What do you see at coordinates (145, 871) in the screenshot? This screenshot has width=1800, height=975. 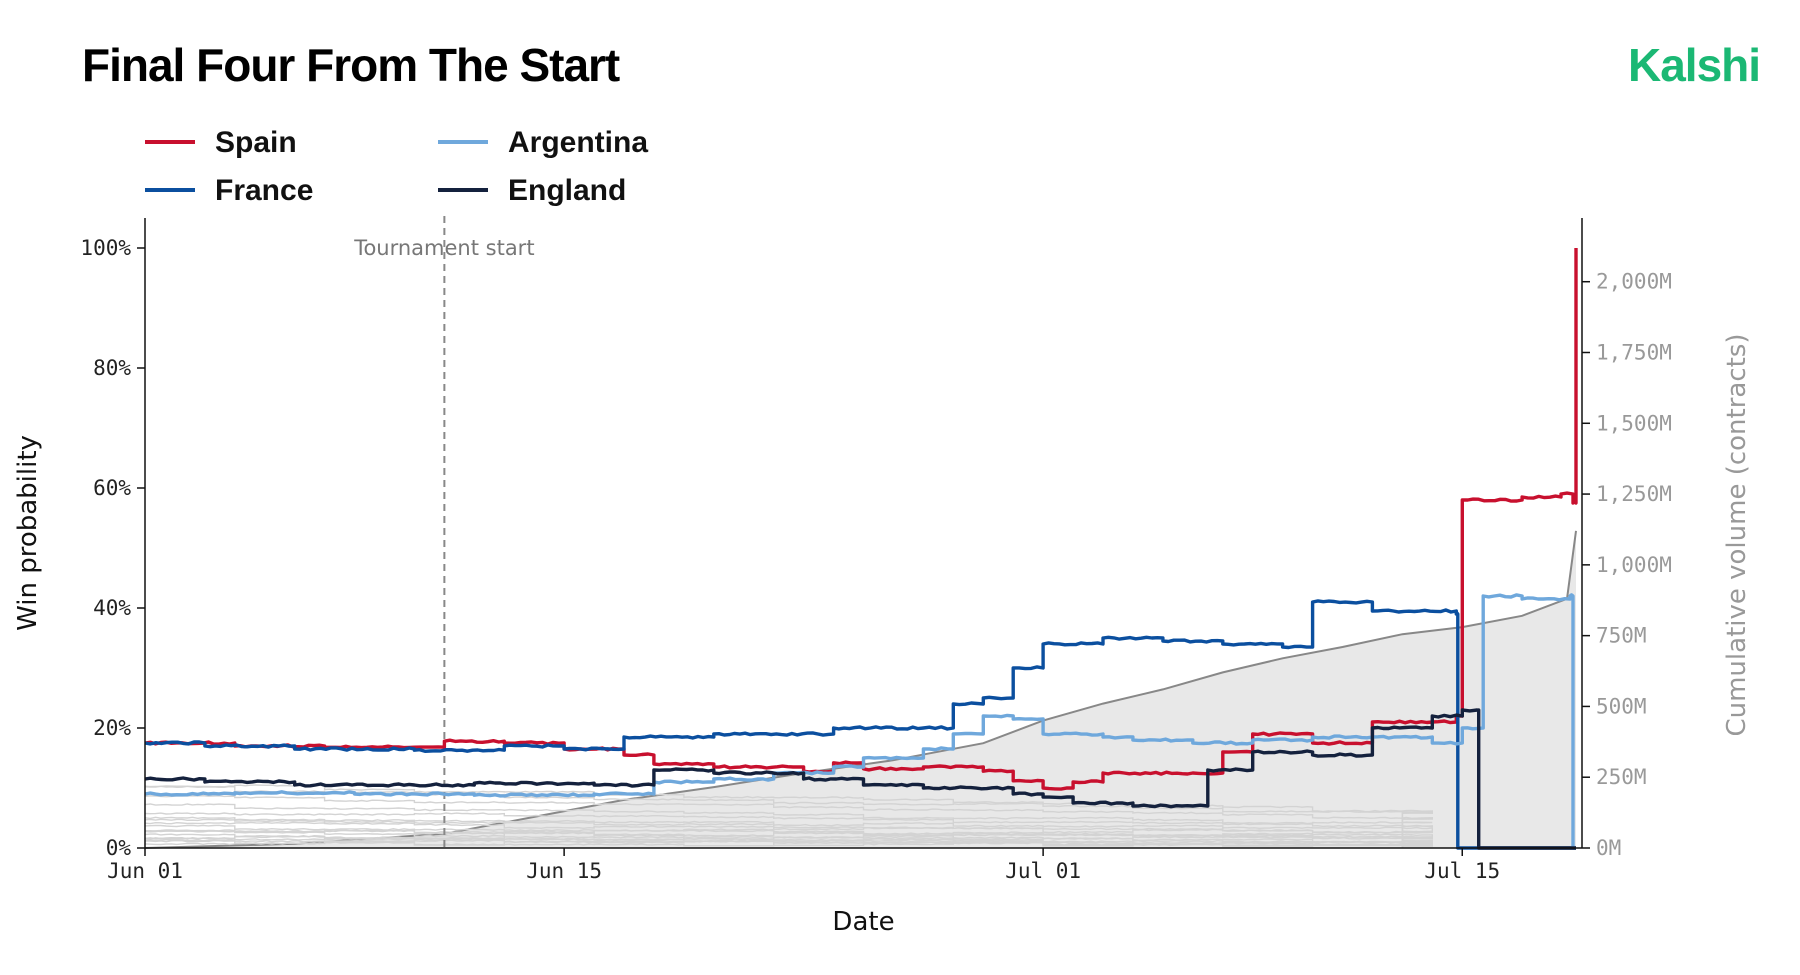 I see `x-tick-label: Jun 01` at bounding box center [145, 871].